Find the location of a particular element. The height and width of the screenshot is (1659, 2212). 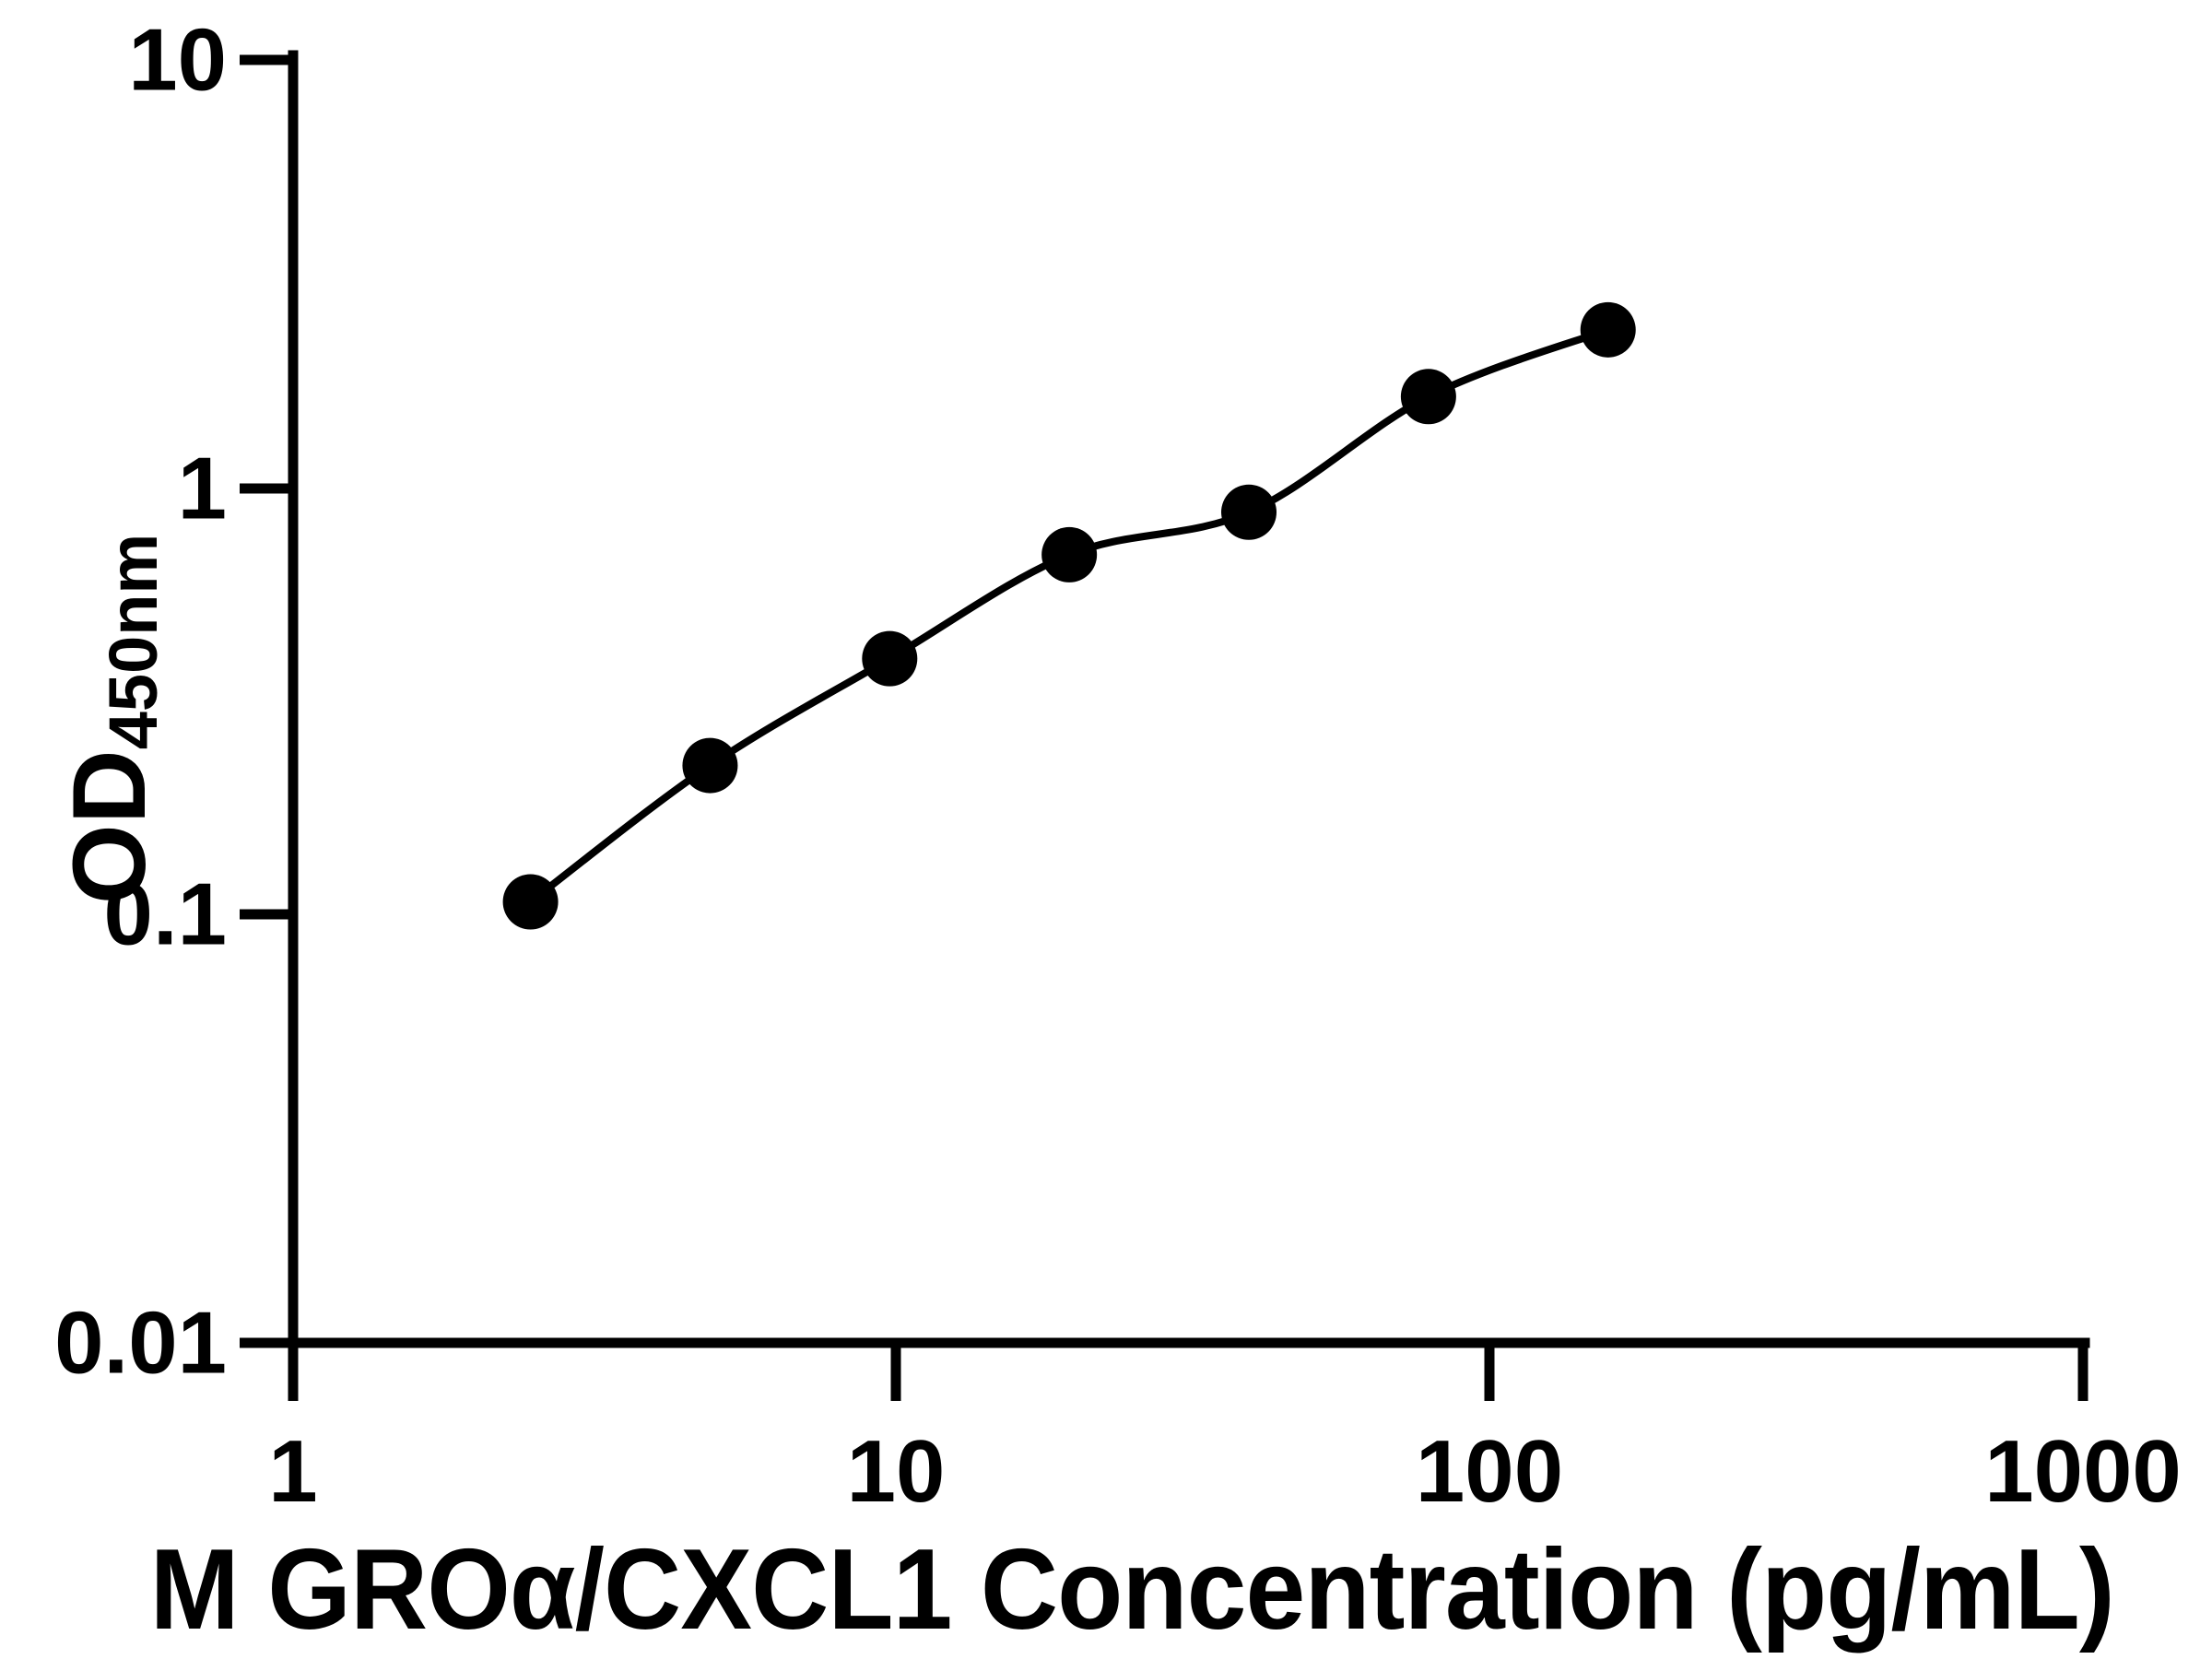

y-axis-title: OD450nm is located at coordinates (111, 719).